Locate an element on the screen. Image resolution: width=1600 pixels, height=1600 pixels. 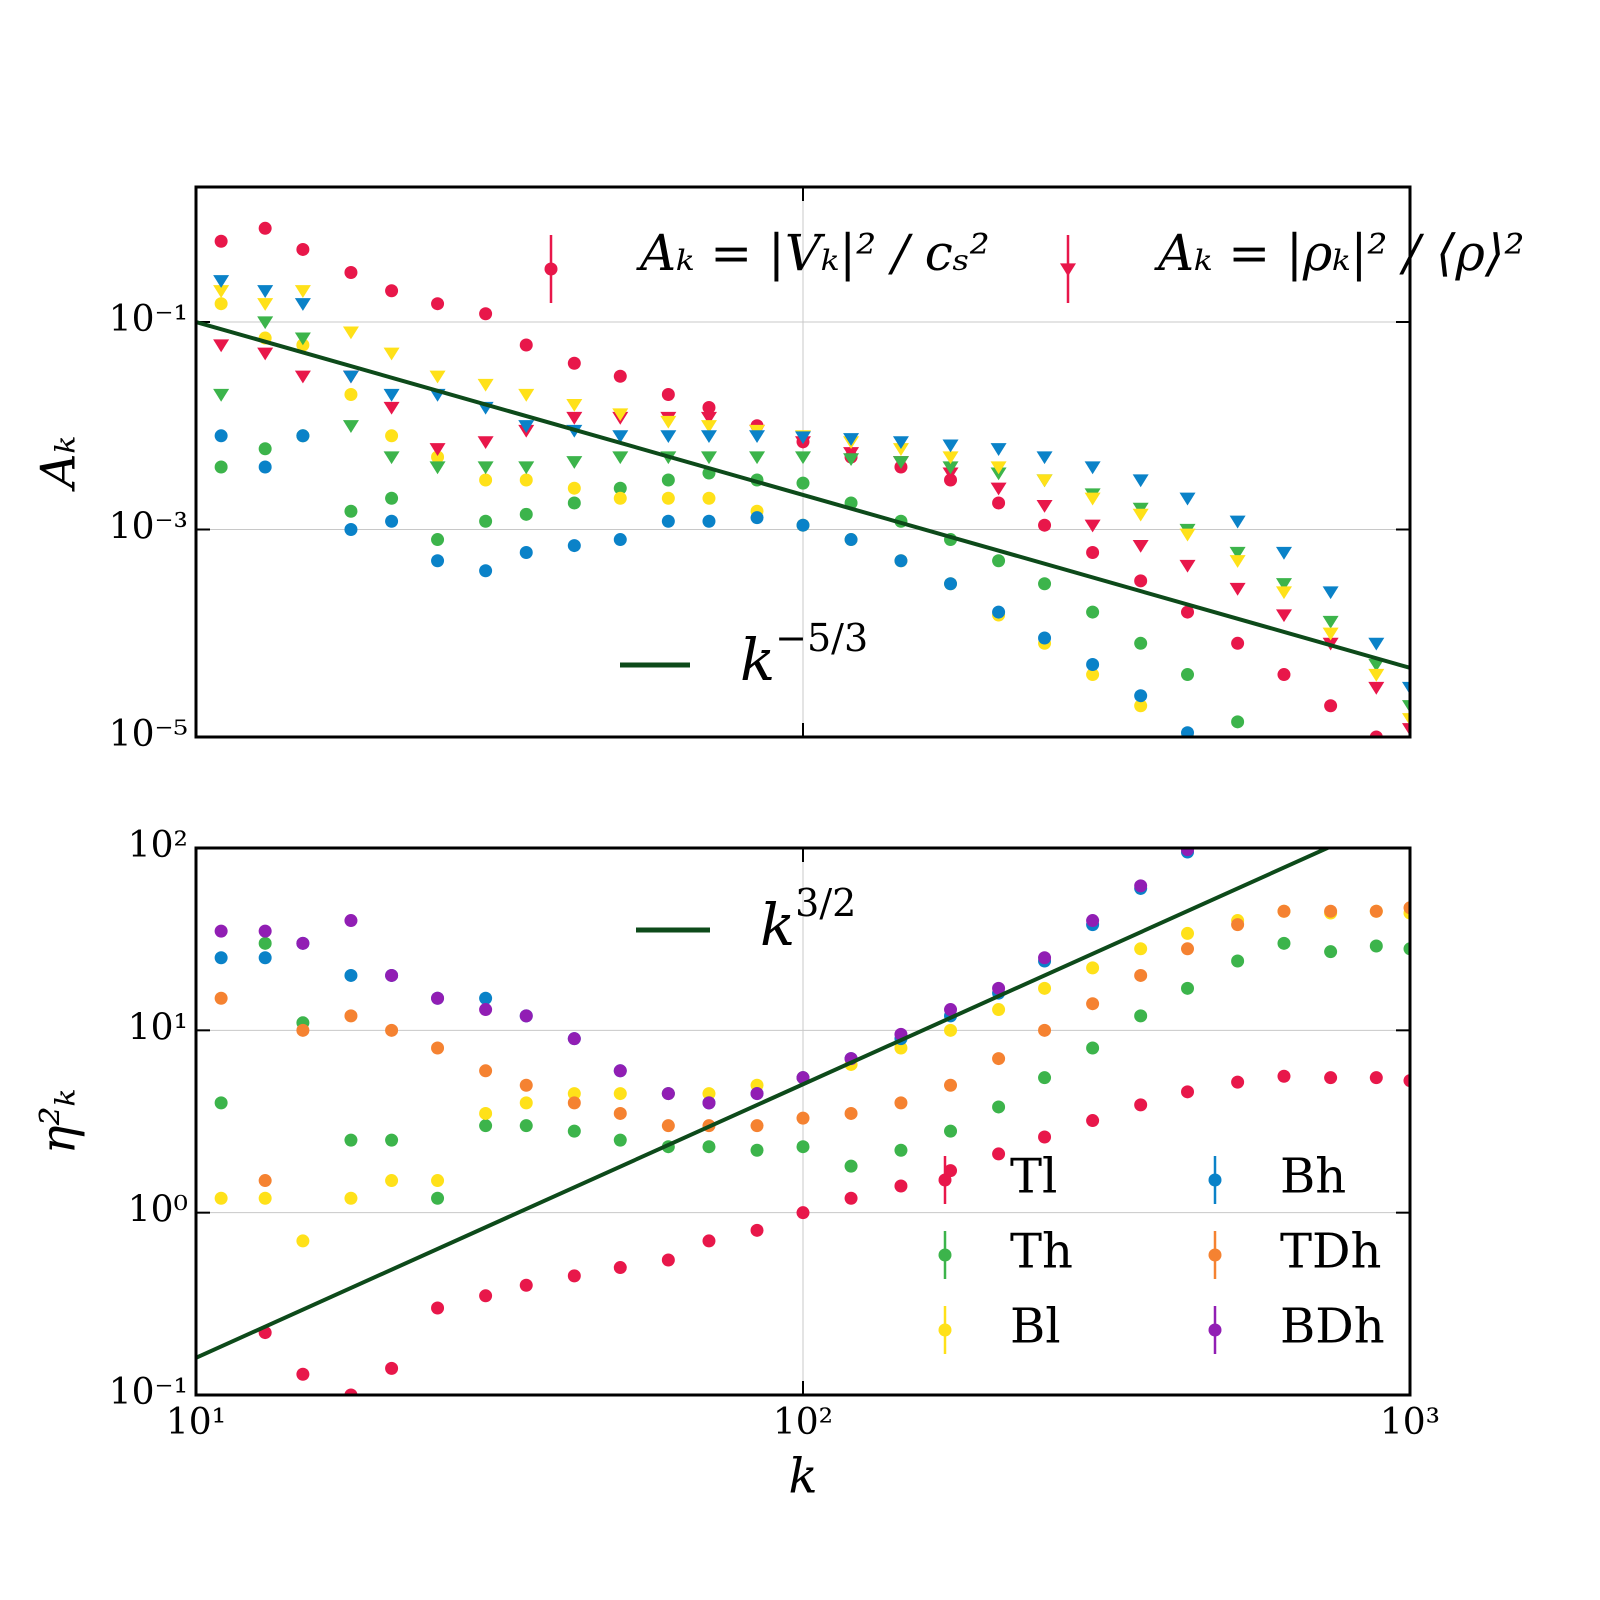
annotation: Aₖ = |ρₖ|² / ⟨ρ⟩² is located at coordinates (1339, 253).